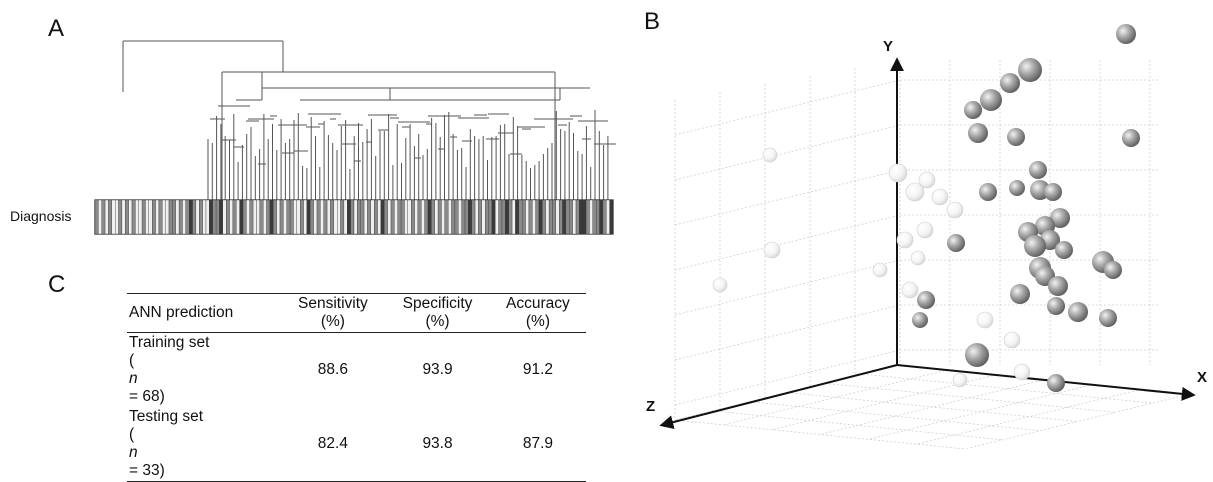  What do you see at coordinates (354, 217) in the screenshot?
I see `diagnosis-strip` at bounding box center [354, 217].